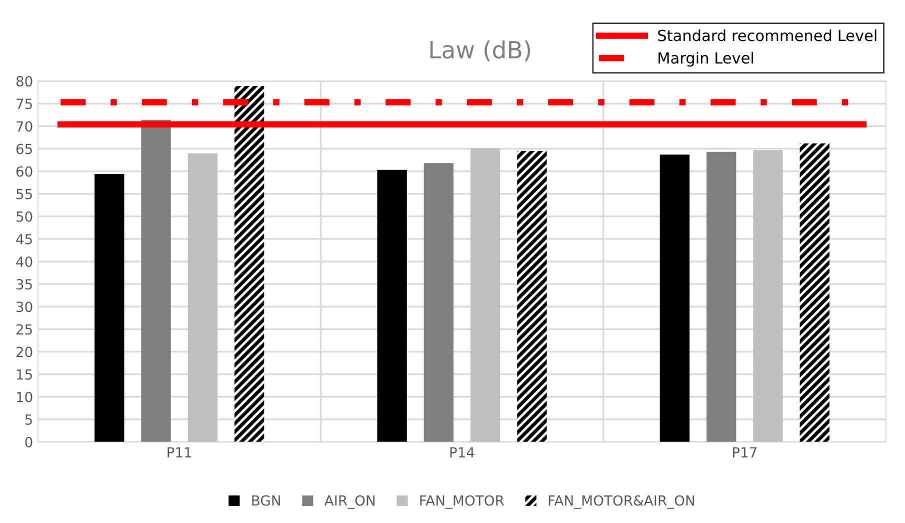 The height and width of the screenshot is (523, 905). What do you see at coordinates (462, 452) in the screenshot?
I see `x-tick-label: P14` at bounding box center [462, 452].